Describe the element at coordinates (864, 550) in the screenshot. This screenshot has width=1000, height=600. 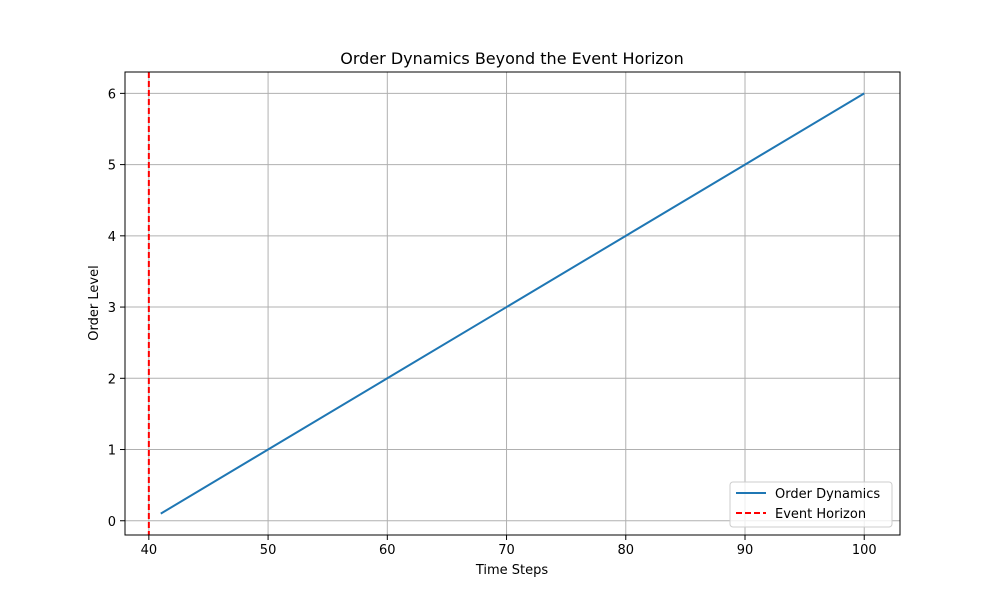
I see `x-tick-label: 100` at that location.